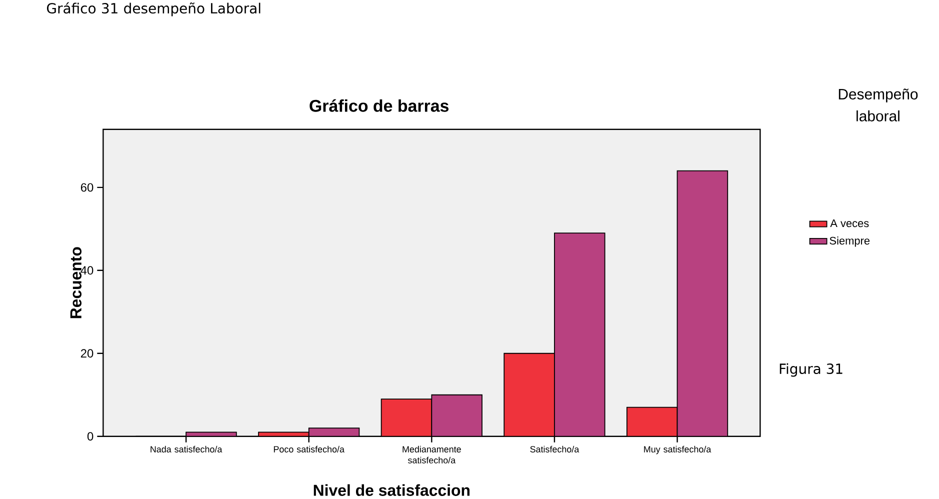 The image size is (939, 499). What do you see at coordinates (76, 282) in the screenshot?
I see `y-axis-title: Recuento` at bounding box center [76, 282].